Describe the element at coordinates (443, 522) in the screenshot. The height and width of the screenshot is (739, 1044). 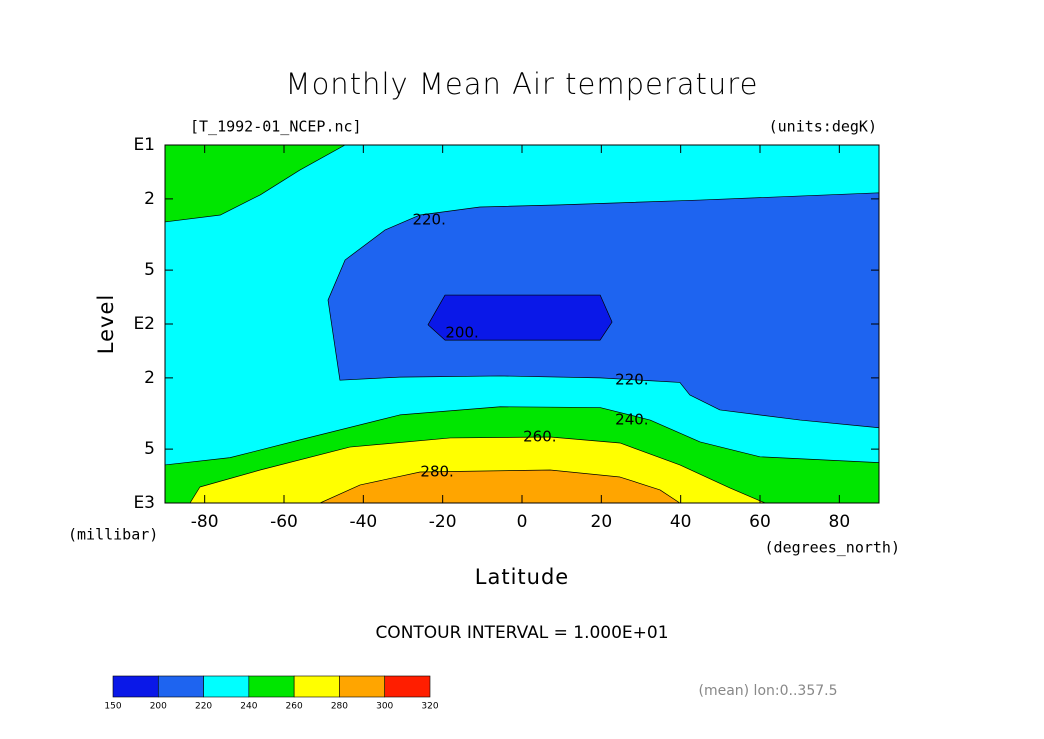
I see `x-tick-label: -20` at that location.